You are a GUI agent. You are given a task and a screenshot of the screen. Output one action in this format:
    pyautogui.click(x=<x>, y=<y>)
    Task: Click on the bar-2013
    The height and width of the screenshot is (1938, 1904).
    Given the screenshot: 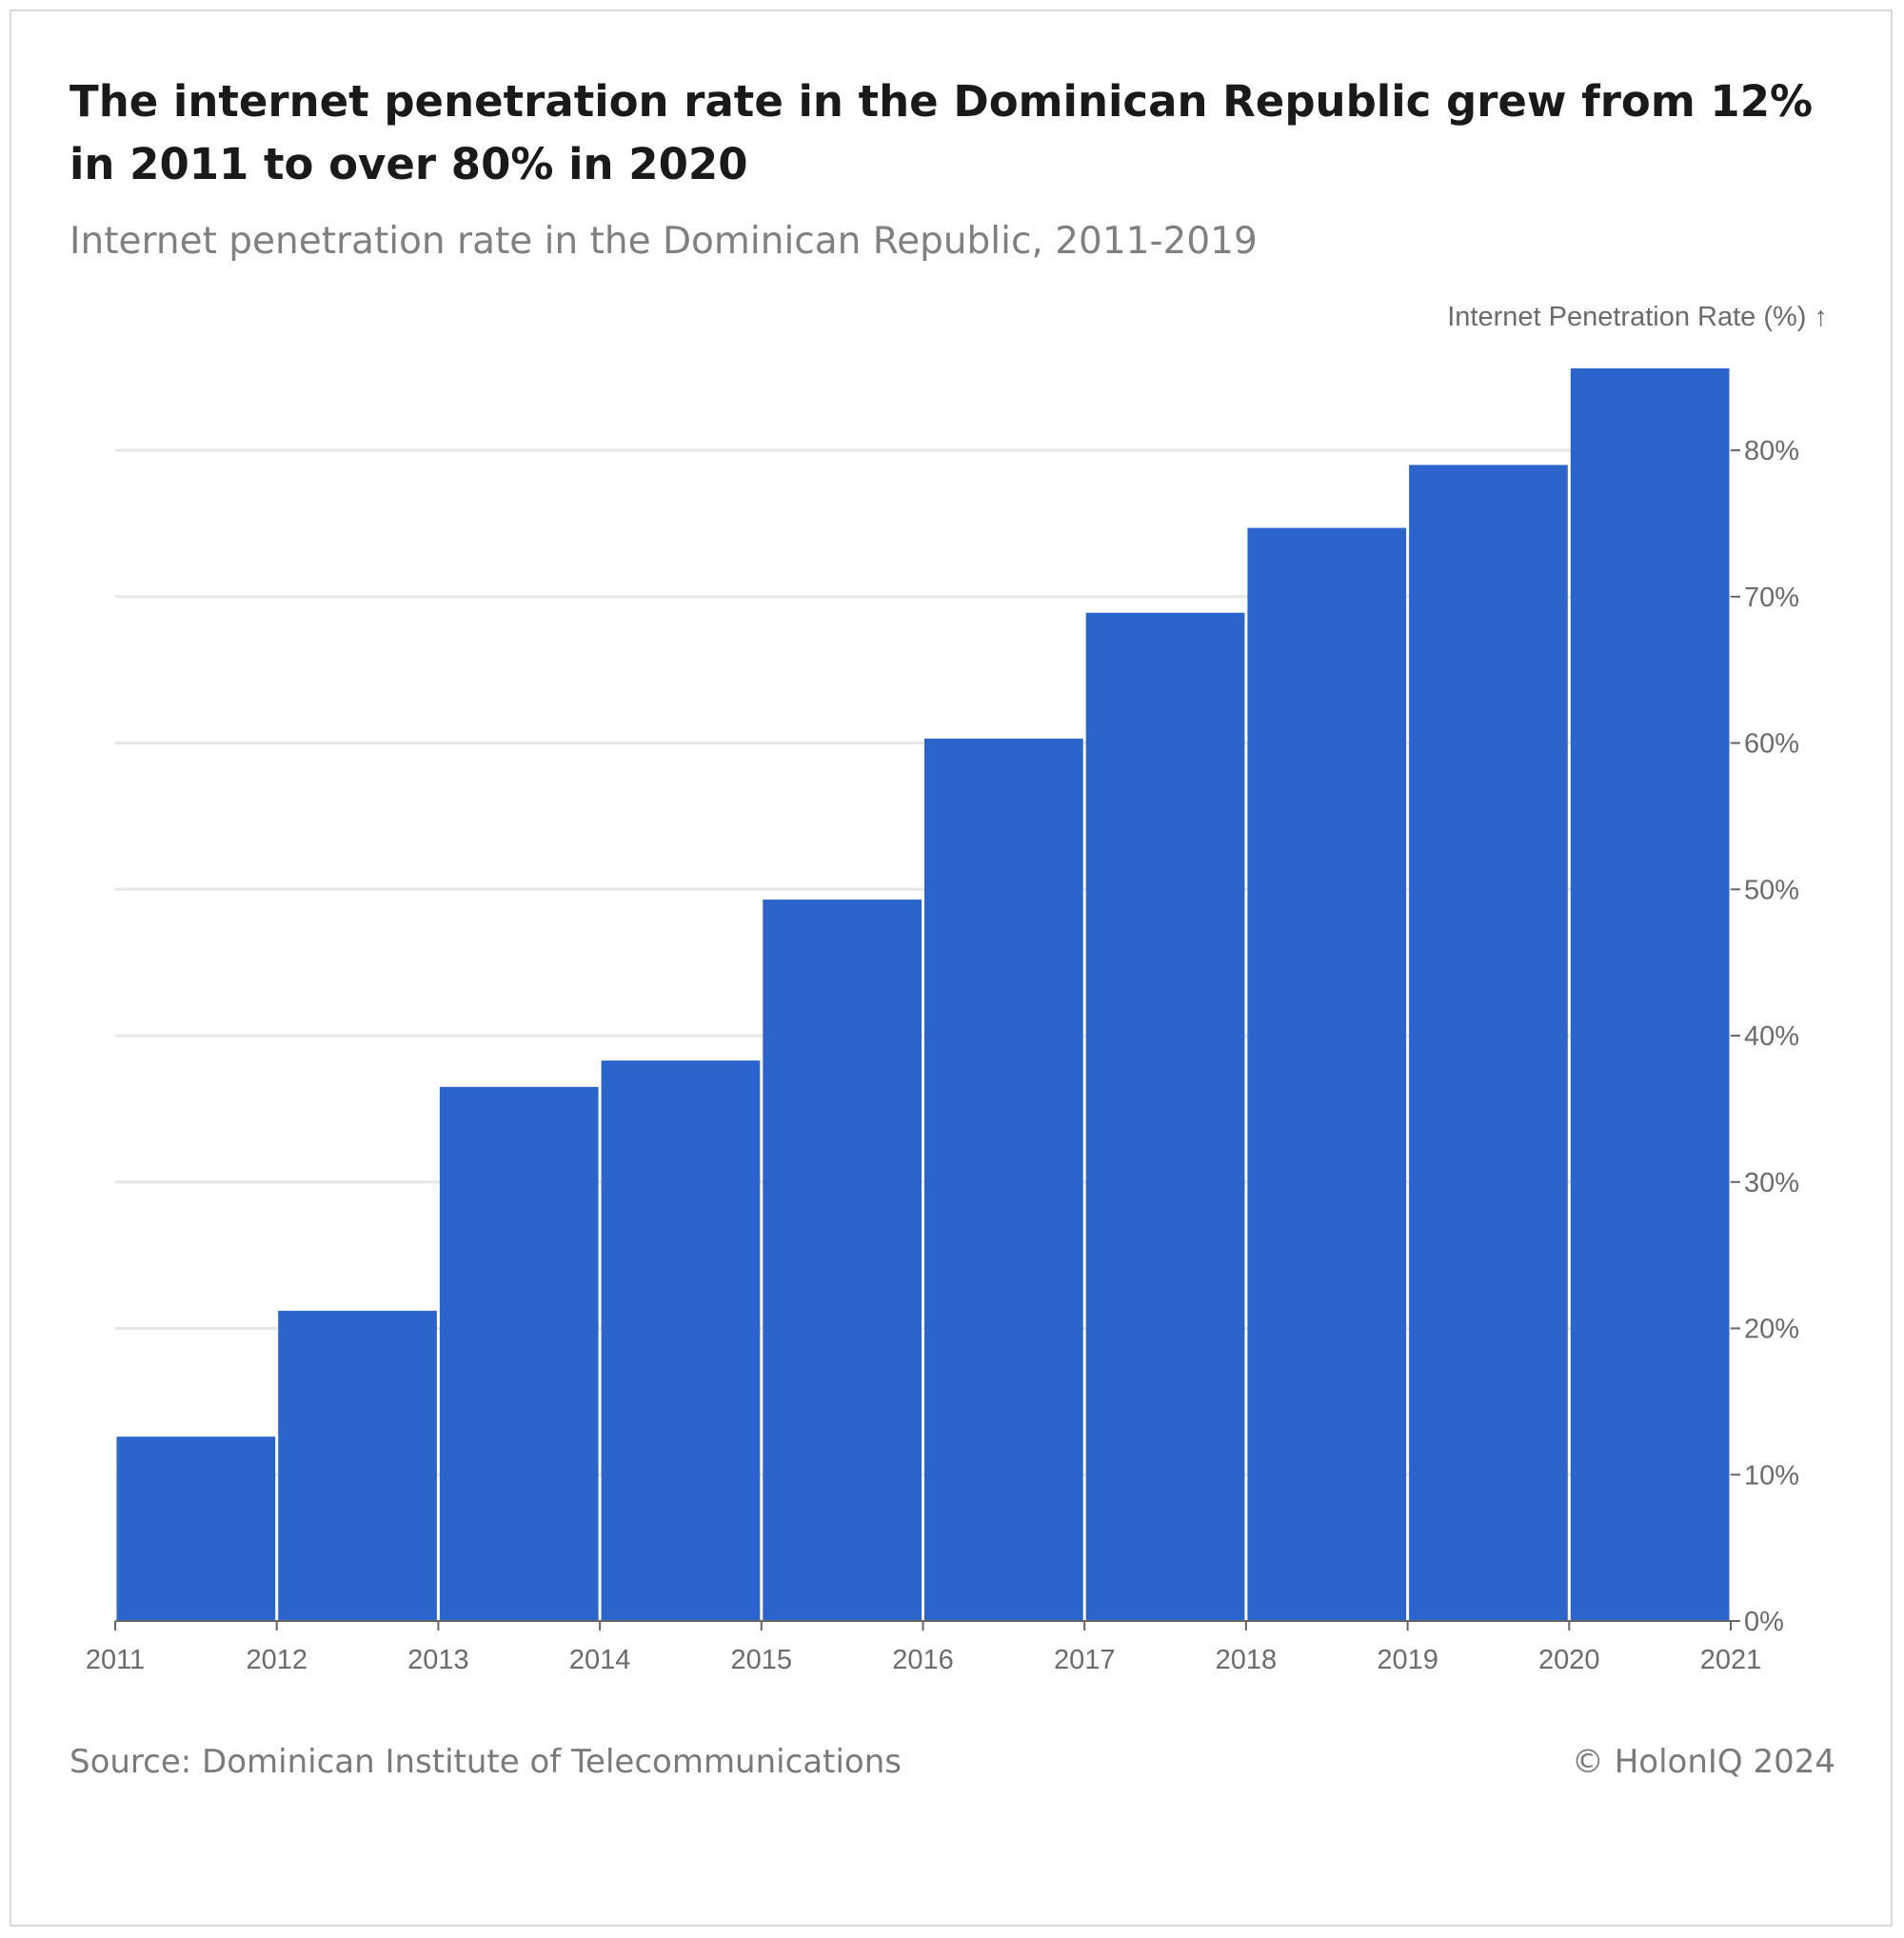 What is the action you would take?
    pyautogui.click(x=519, y=1353)
    